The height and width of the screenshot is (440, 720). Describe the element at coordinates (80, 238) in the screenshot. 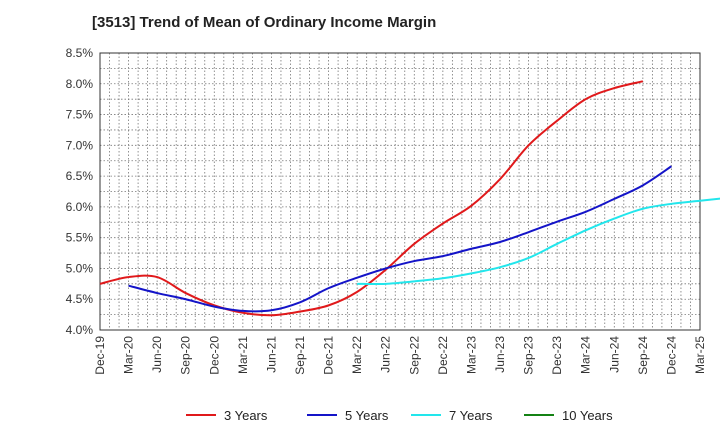

I see `y-tick-label: 5.5%` at that location.